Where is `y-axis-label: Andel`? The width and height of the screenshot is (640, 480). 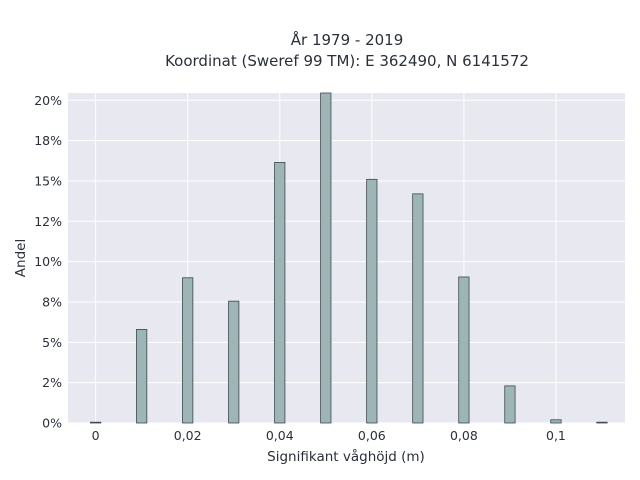
y-axis-label: Andel is located at coordinates (21, 258).